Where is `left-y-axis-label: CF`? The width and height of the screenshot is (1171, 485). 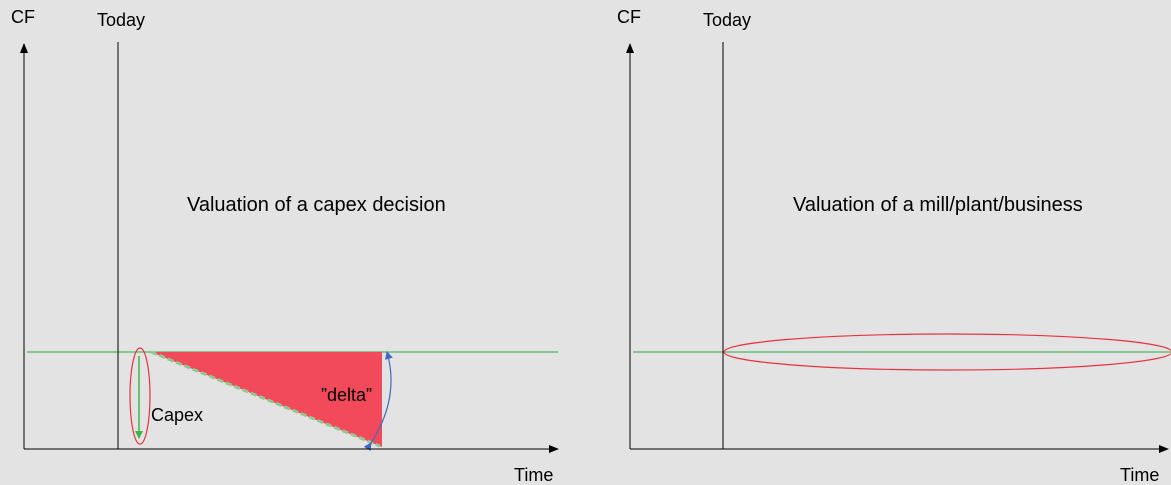
left-y-axis-label: CF is located at coordinates (23, 17).